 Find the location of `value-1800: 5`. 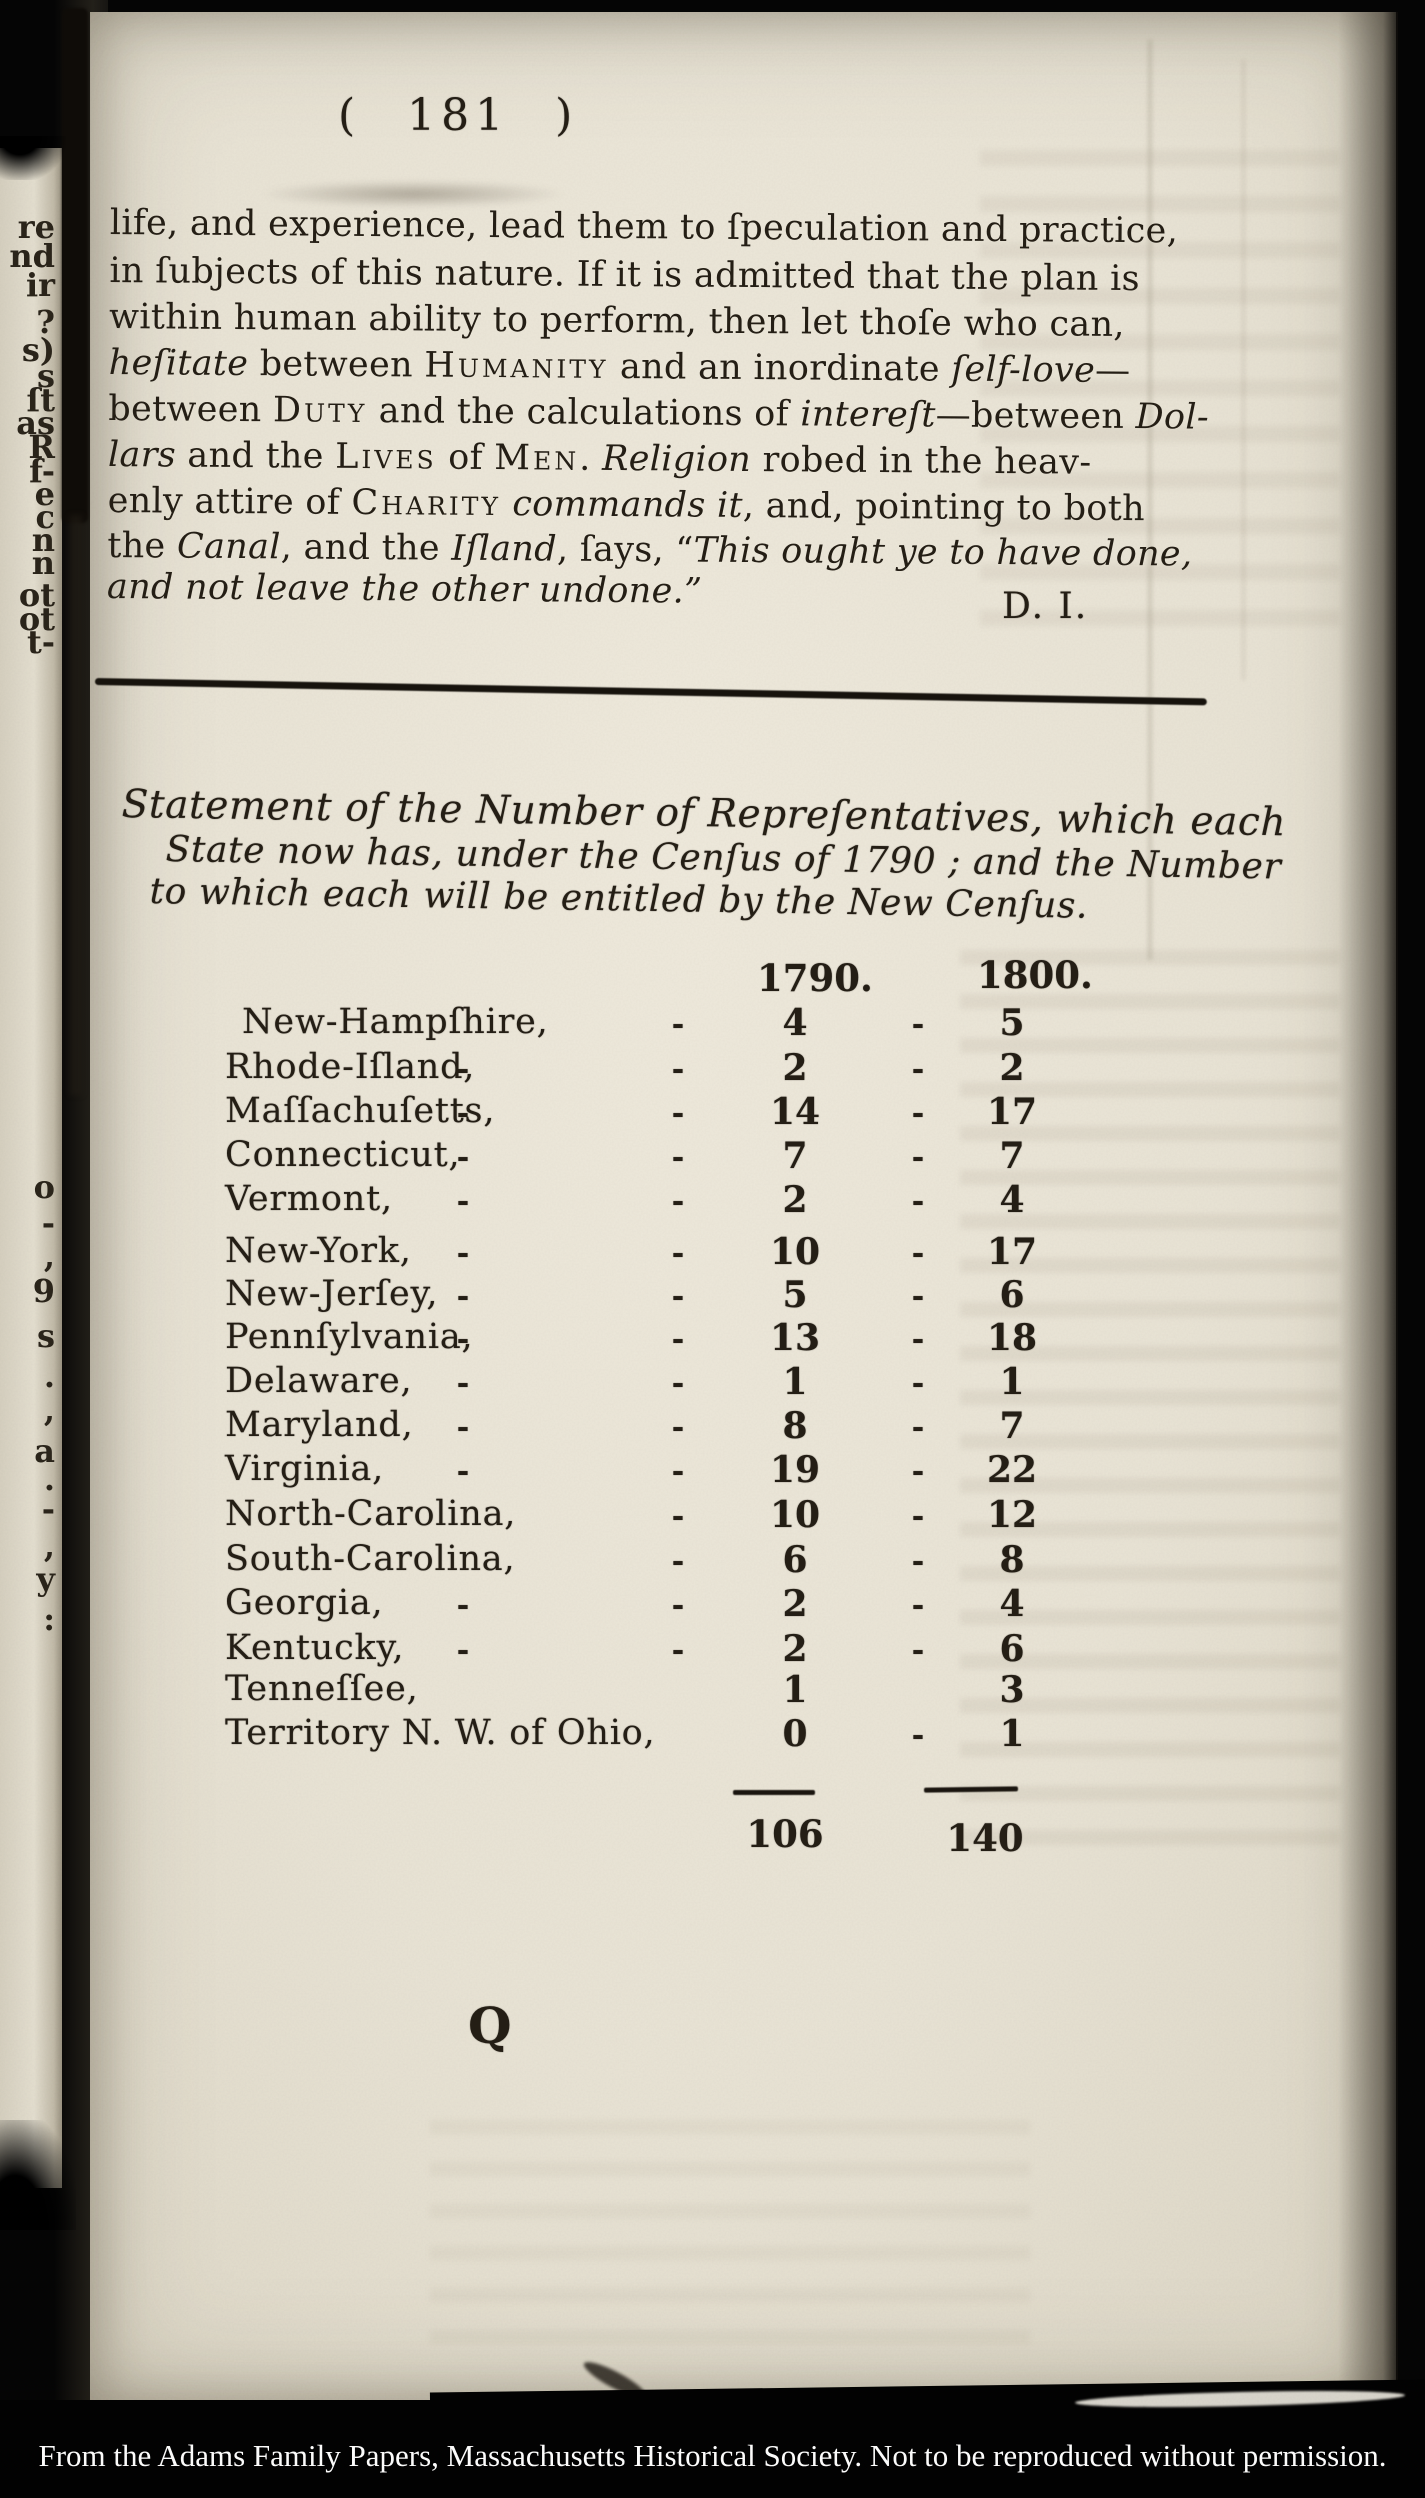

value-1800: 5 is located at coordinates (1012, 1023).